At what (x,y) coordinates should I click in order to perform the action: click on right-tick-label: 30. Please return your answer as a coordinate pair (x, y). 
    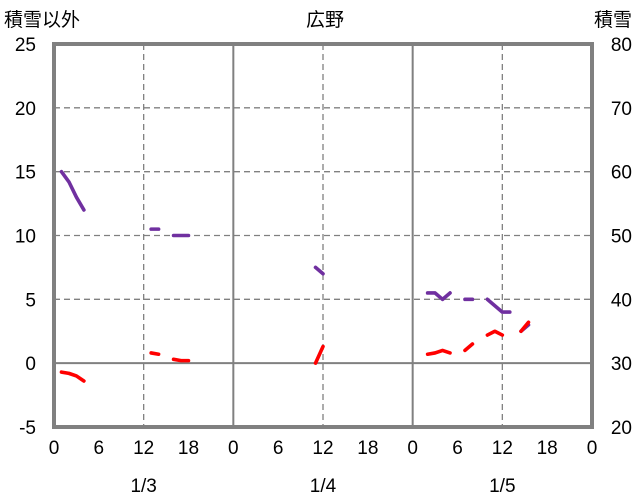
    Looking at the image, I should click on (621, 364).